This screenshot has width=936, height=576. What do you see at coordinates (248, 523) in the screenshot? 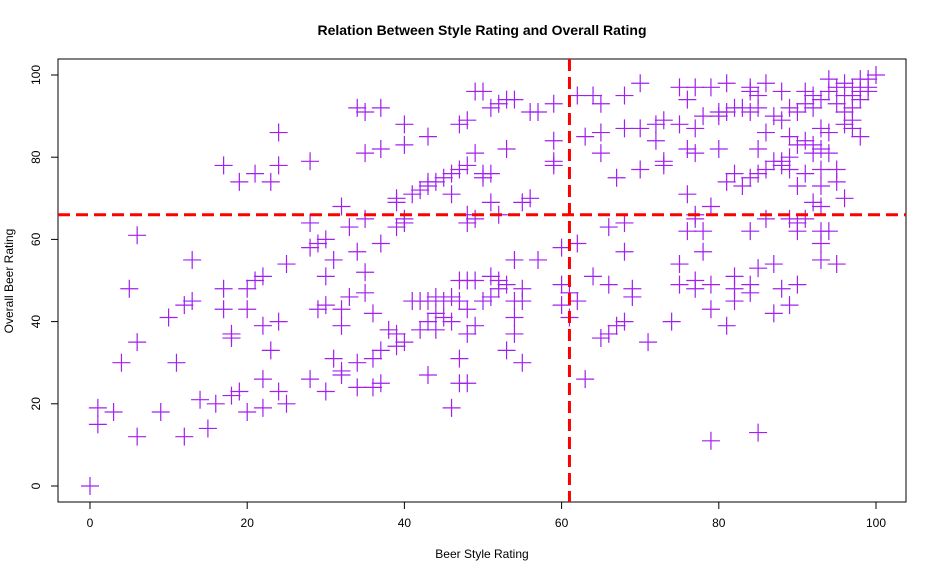
I see `x-tick-label: 20` at bounding box center [248, 523].